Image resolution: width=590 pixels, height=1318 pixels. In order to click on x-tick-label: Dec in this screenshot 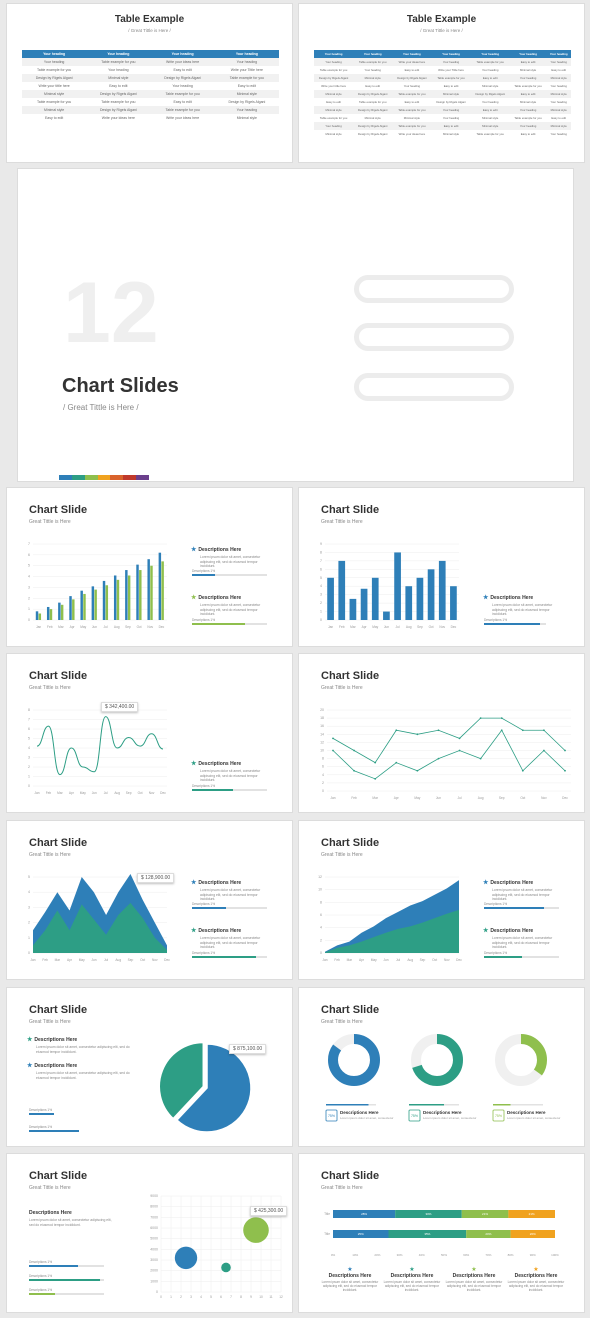, I will do `click(454, 627)`.